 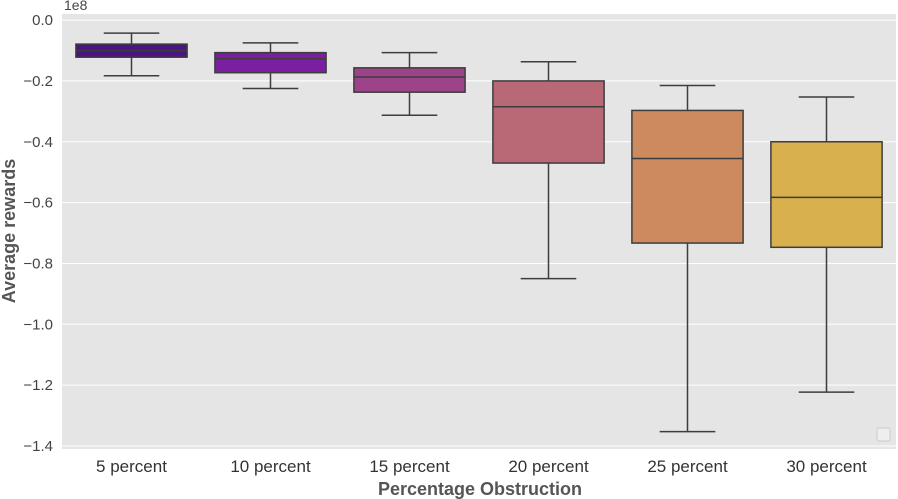 I want to click on y-offset-label: 1e8, so click(x=76, y=6).